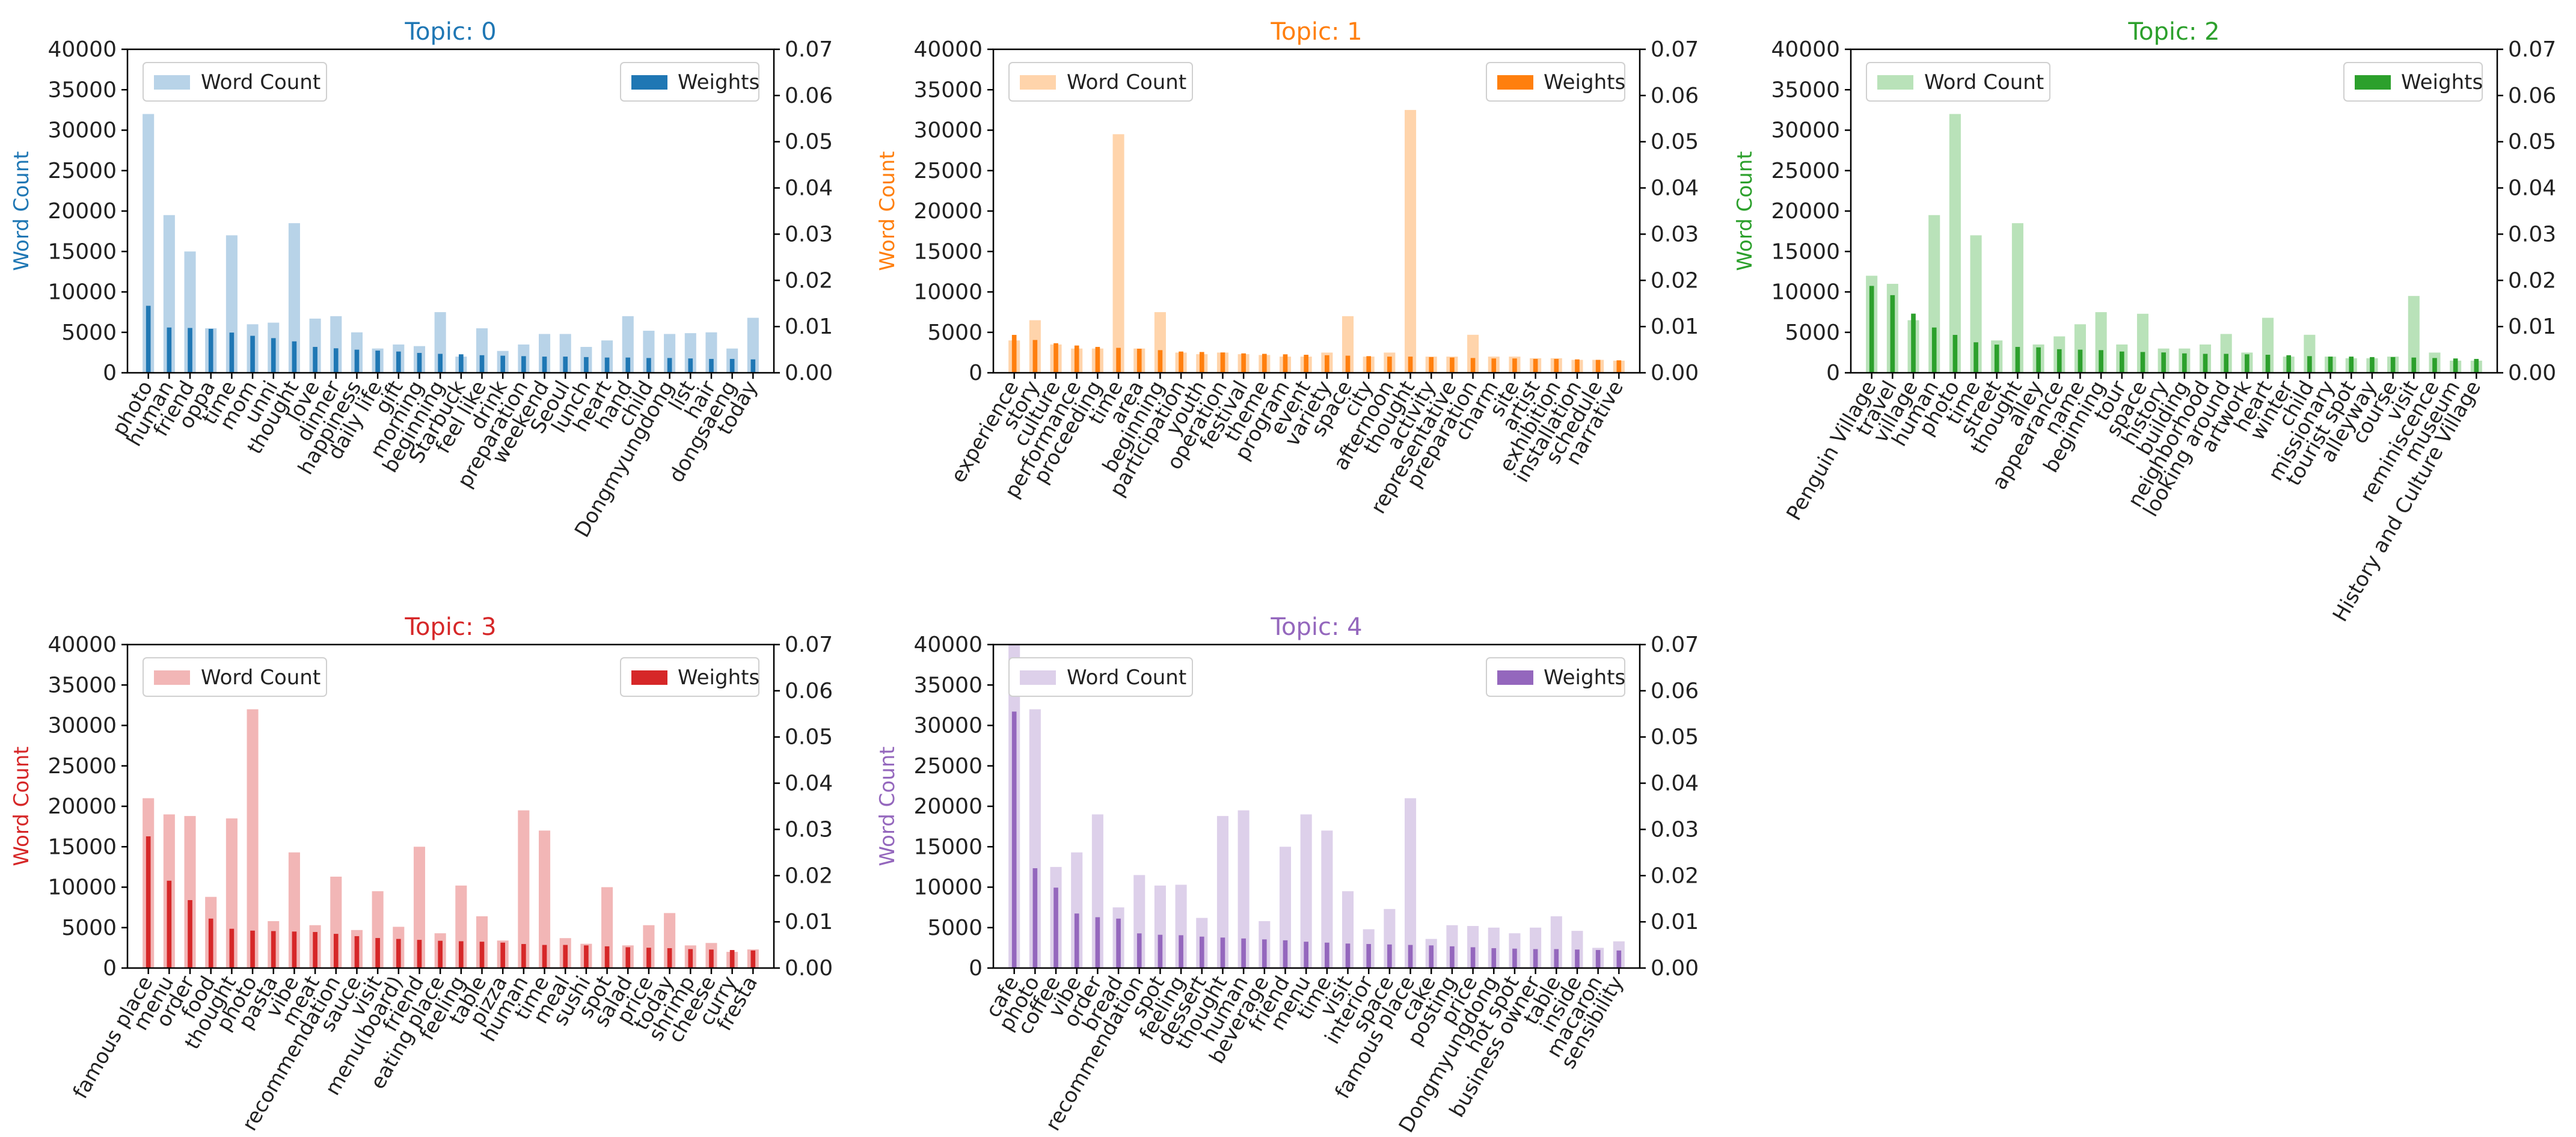 The image size is (2576, 1137). Describe the element at coordinates (1584, 678) in the screenshot. I see `legend-label-weights: Weights` at that location.